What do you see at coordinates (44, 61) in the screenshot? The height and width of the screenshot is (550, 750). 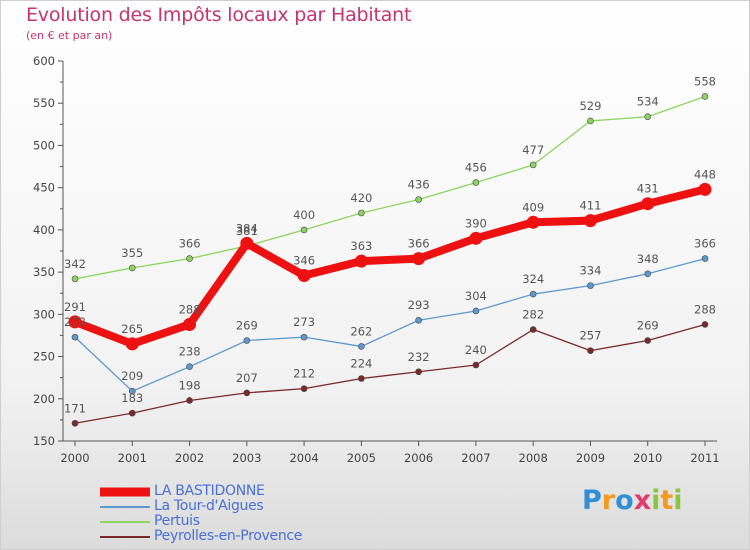 I see `y-tick-label: 600` at bounding box center [44, 61].